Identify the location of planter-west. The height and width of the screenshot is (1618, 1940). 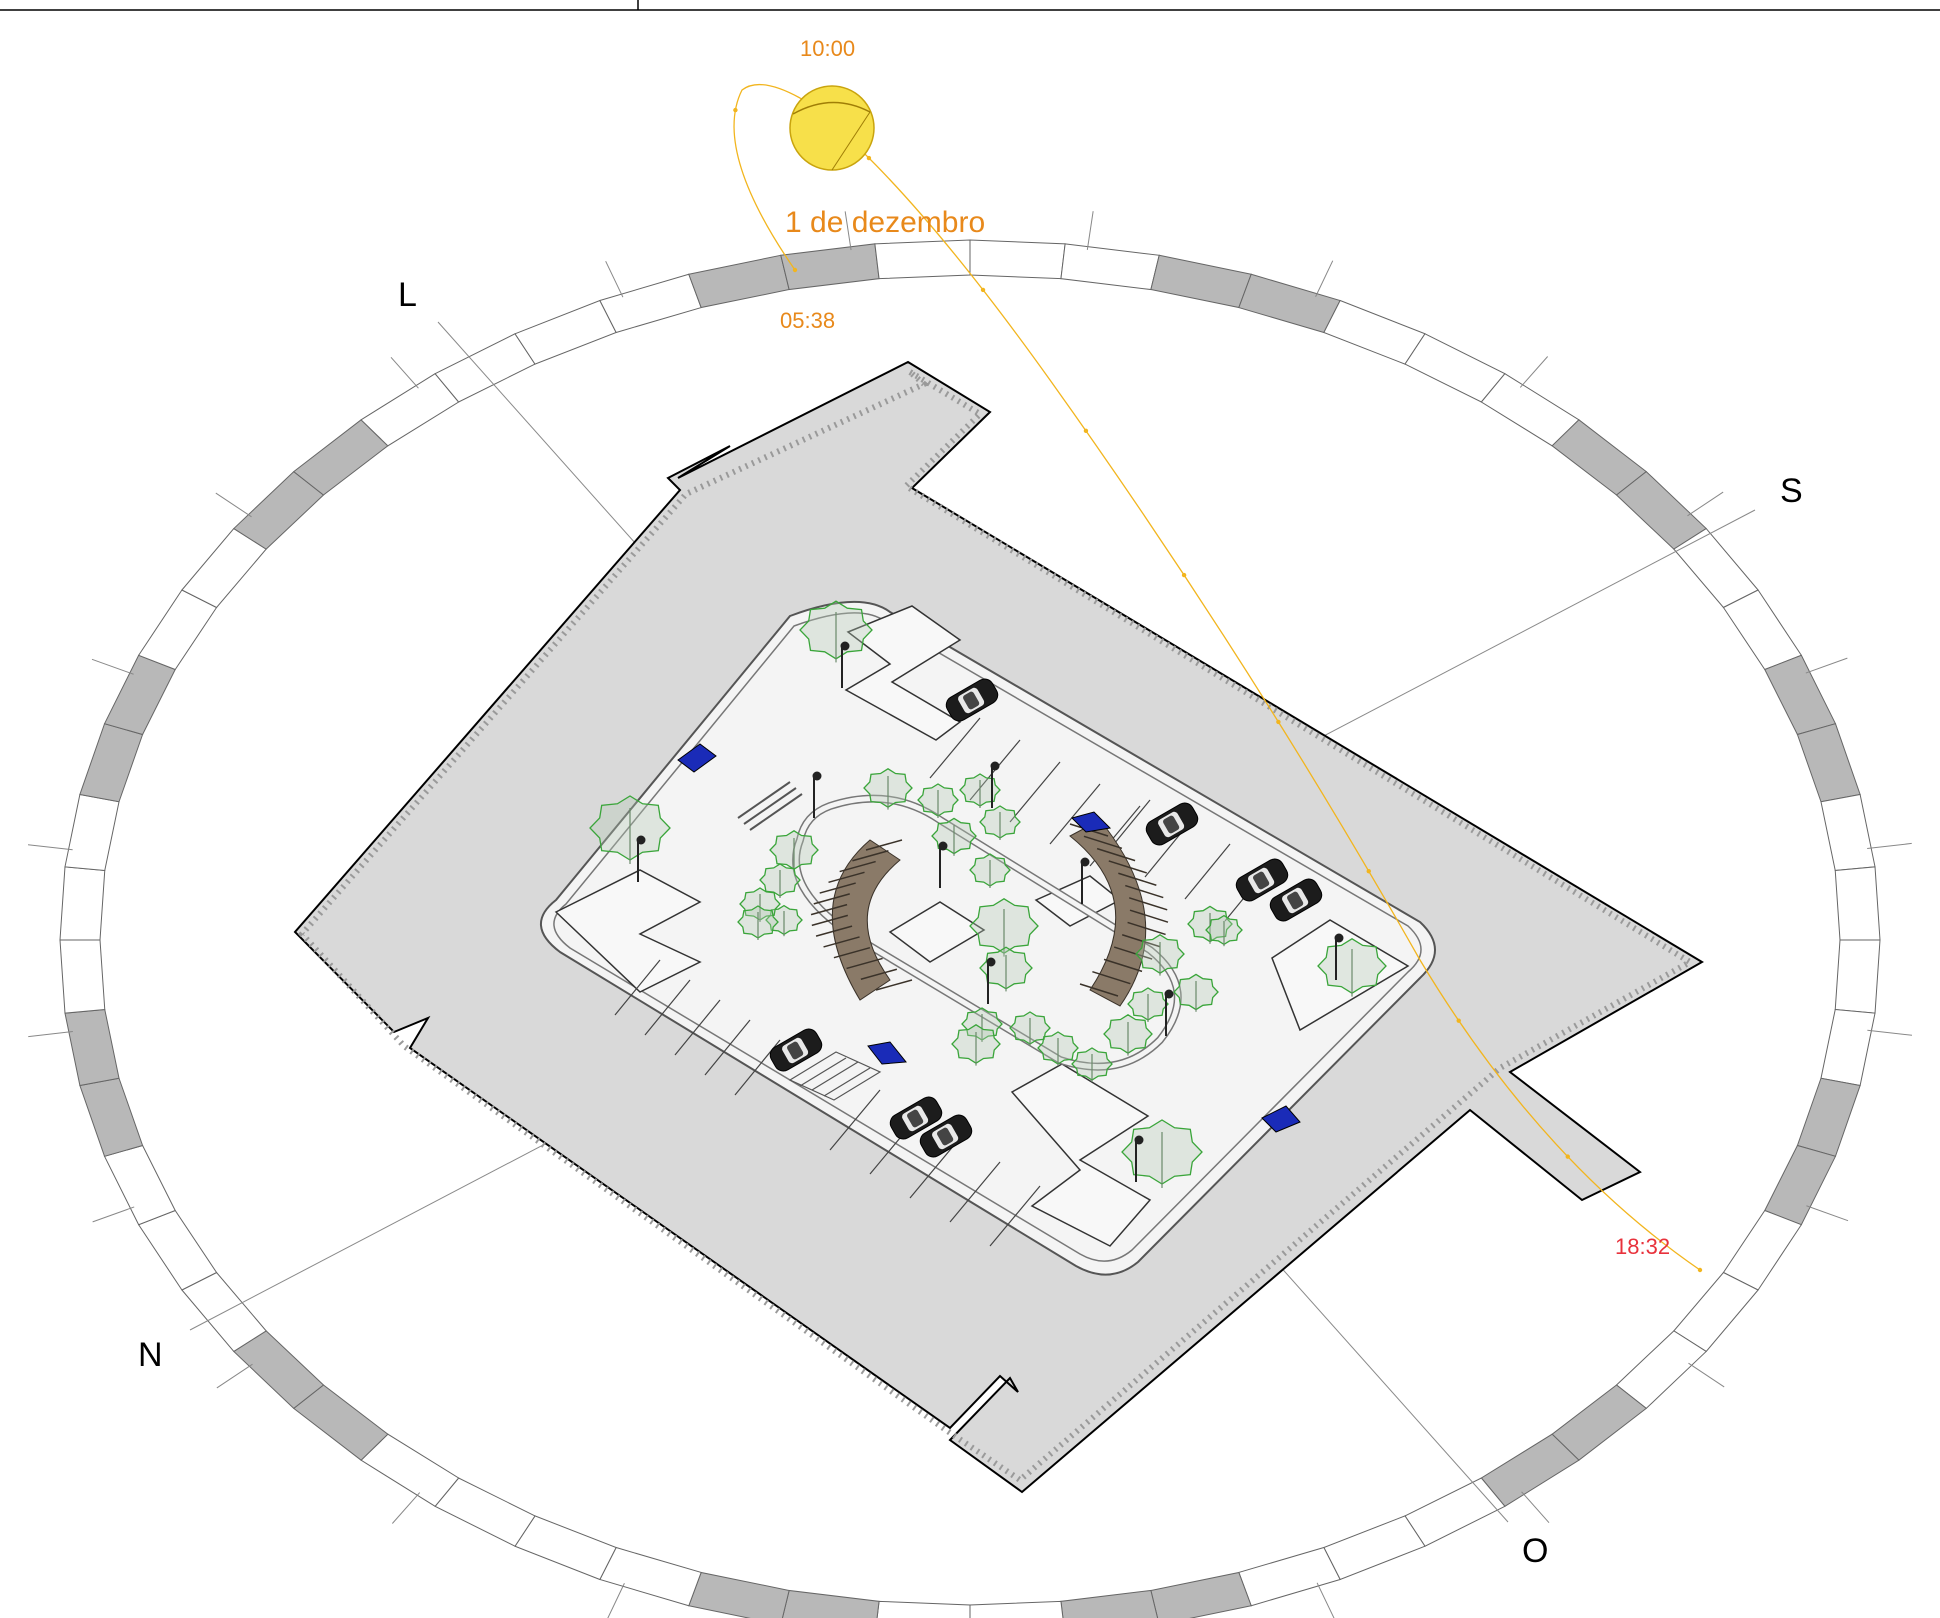
(628, 931).